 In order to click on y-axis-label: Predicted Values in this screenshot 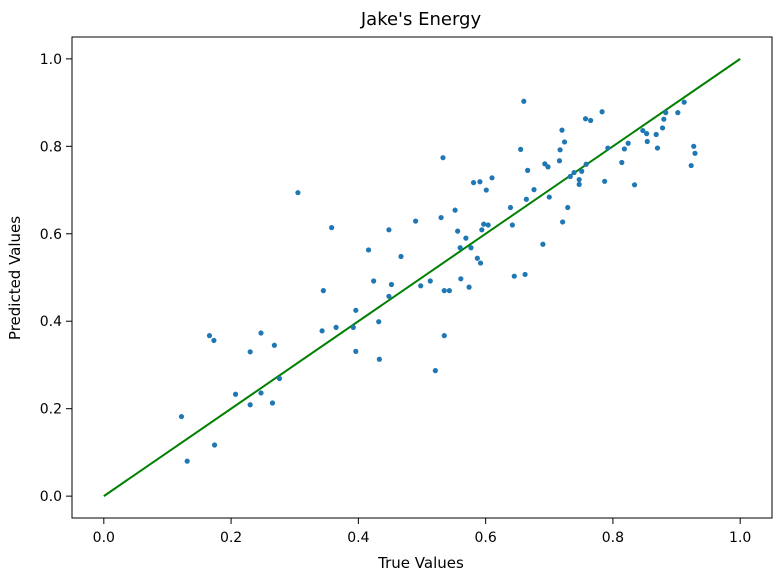, I will do `click(15, 278)`.